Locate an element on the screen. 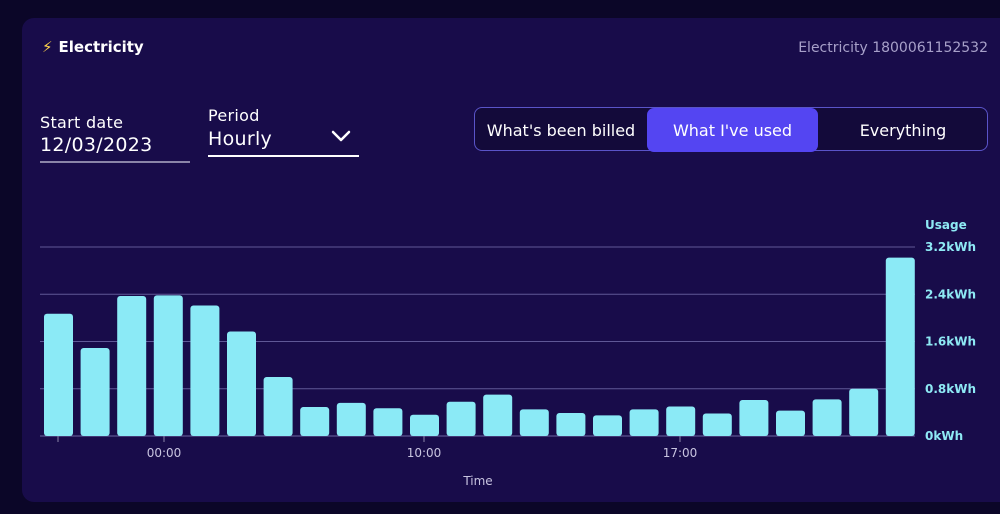  y-tick-label: 1.6kWh is located at coordinates (950, 342).